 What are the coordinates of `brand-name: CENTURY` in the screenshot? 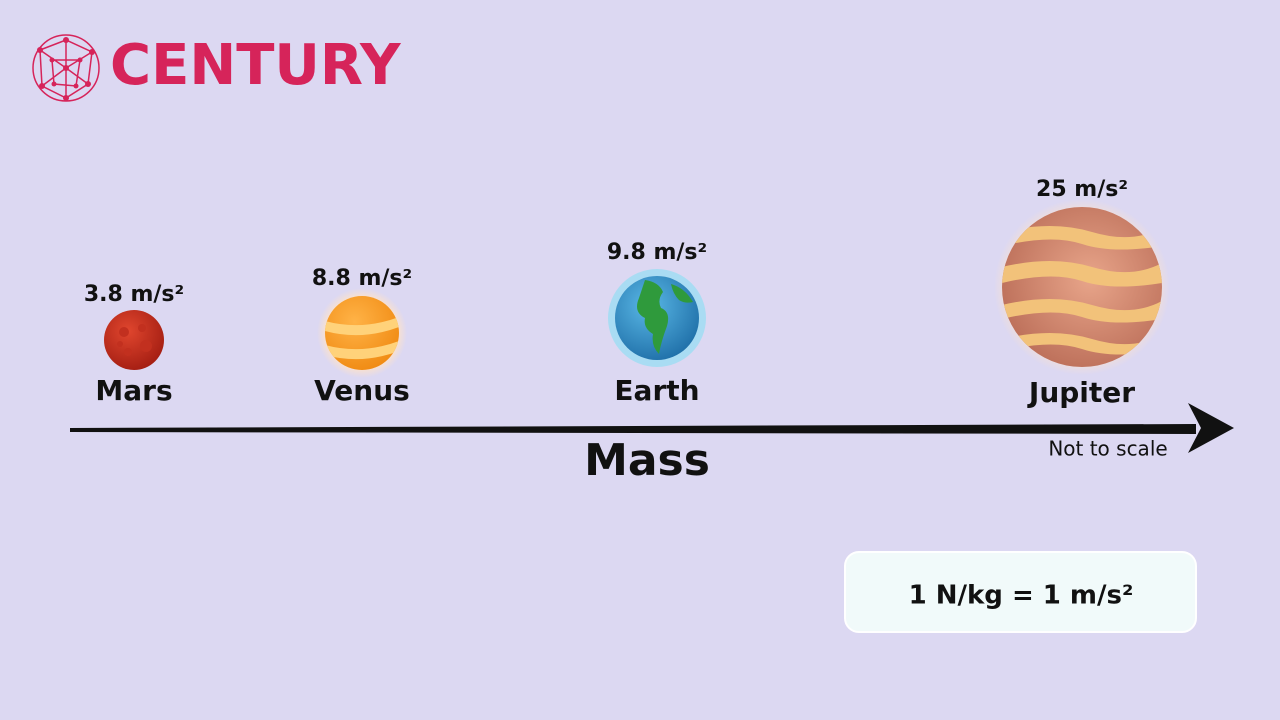 It's located at (256, 65).